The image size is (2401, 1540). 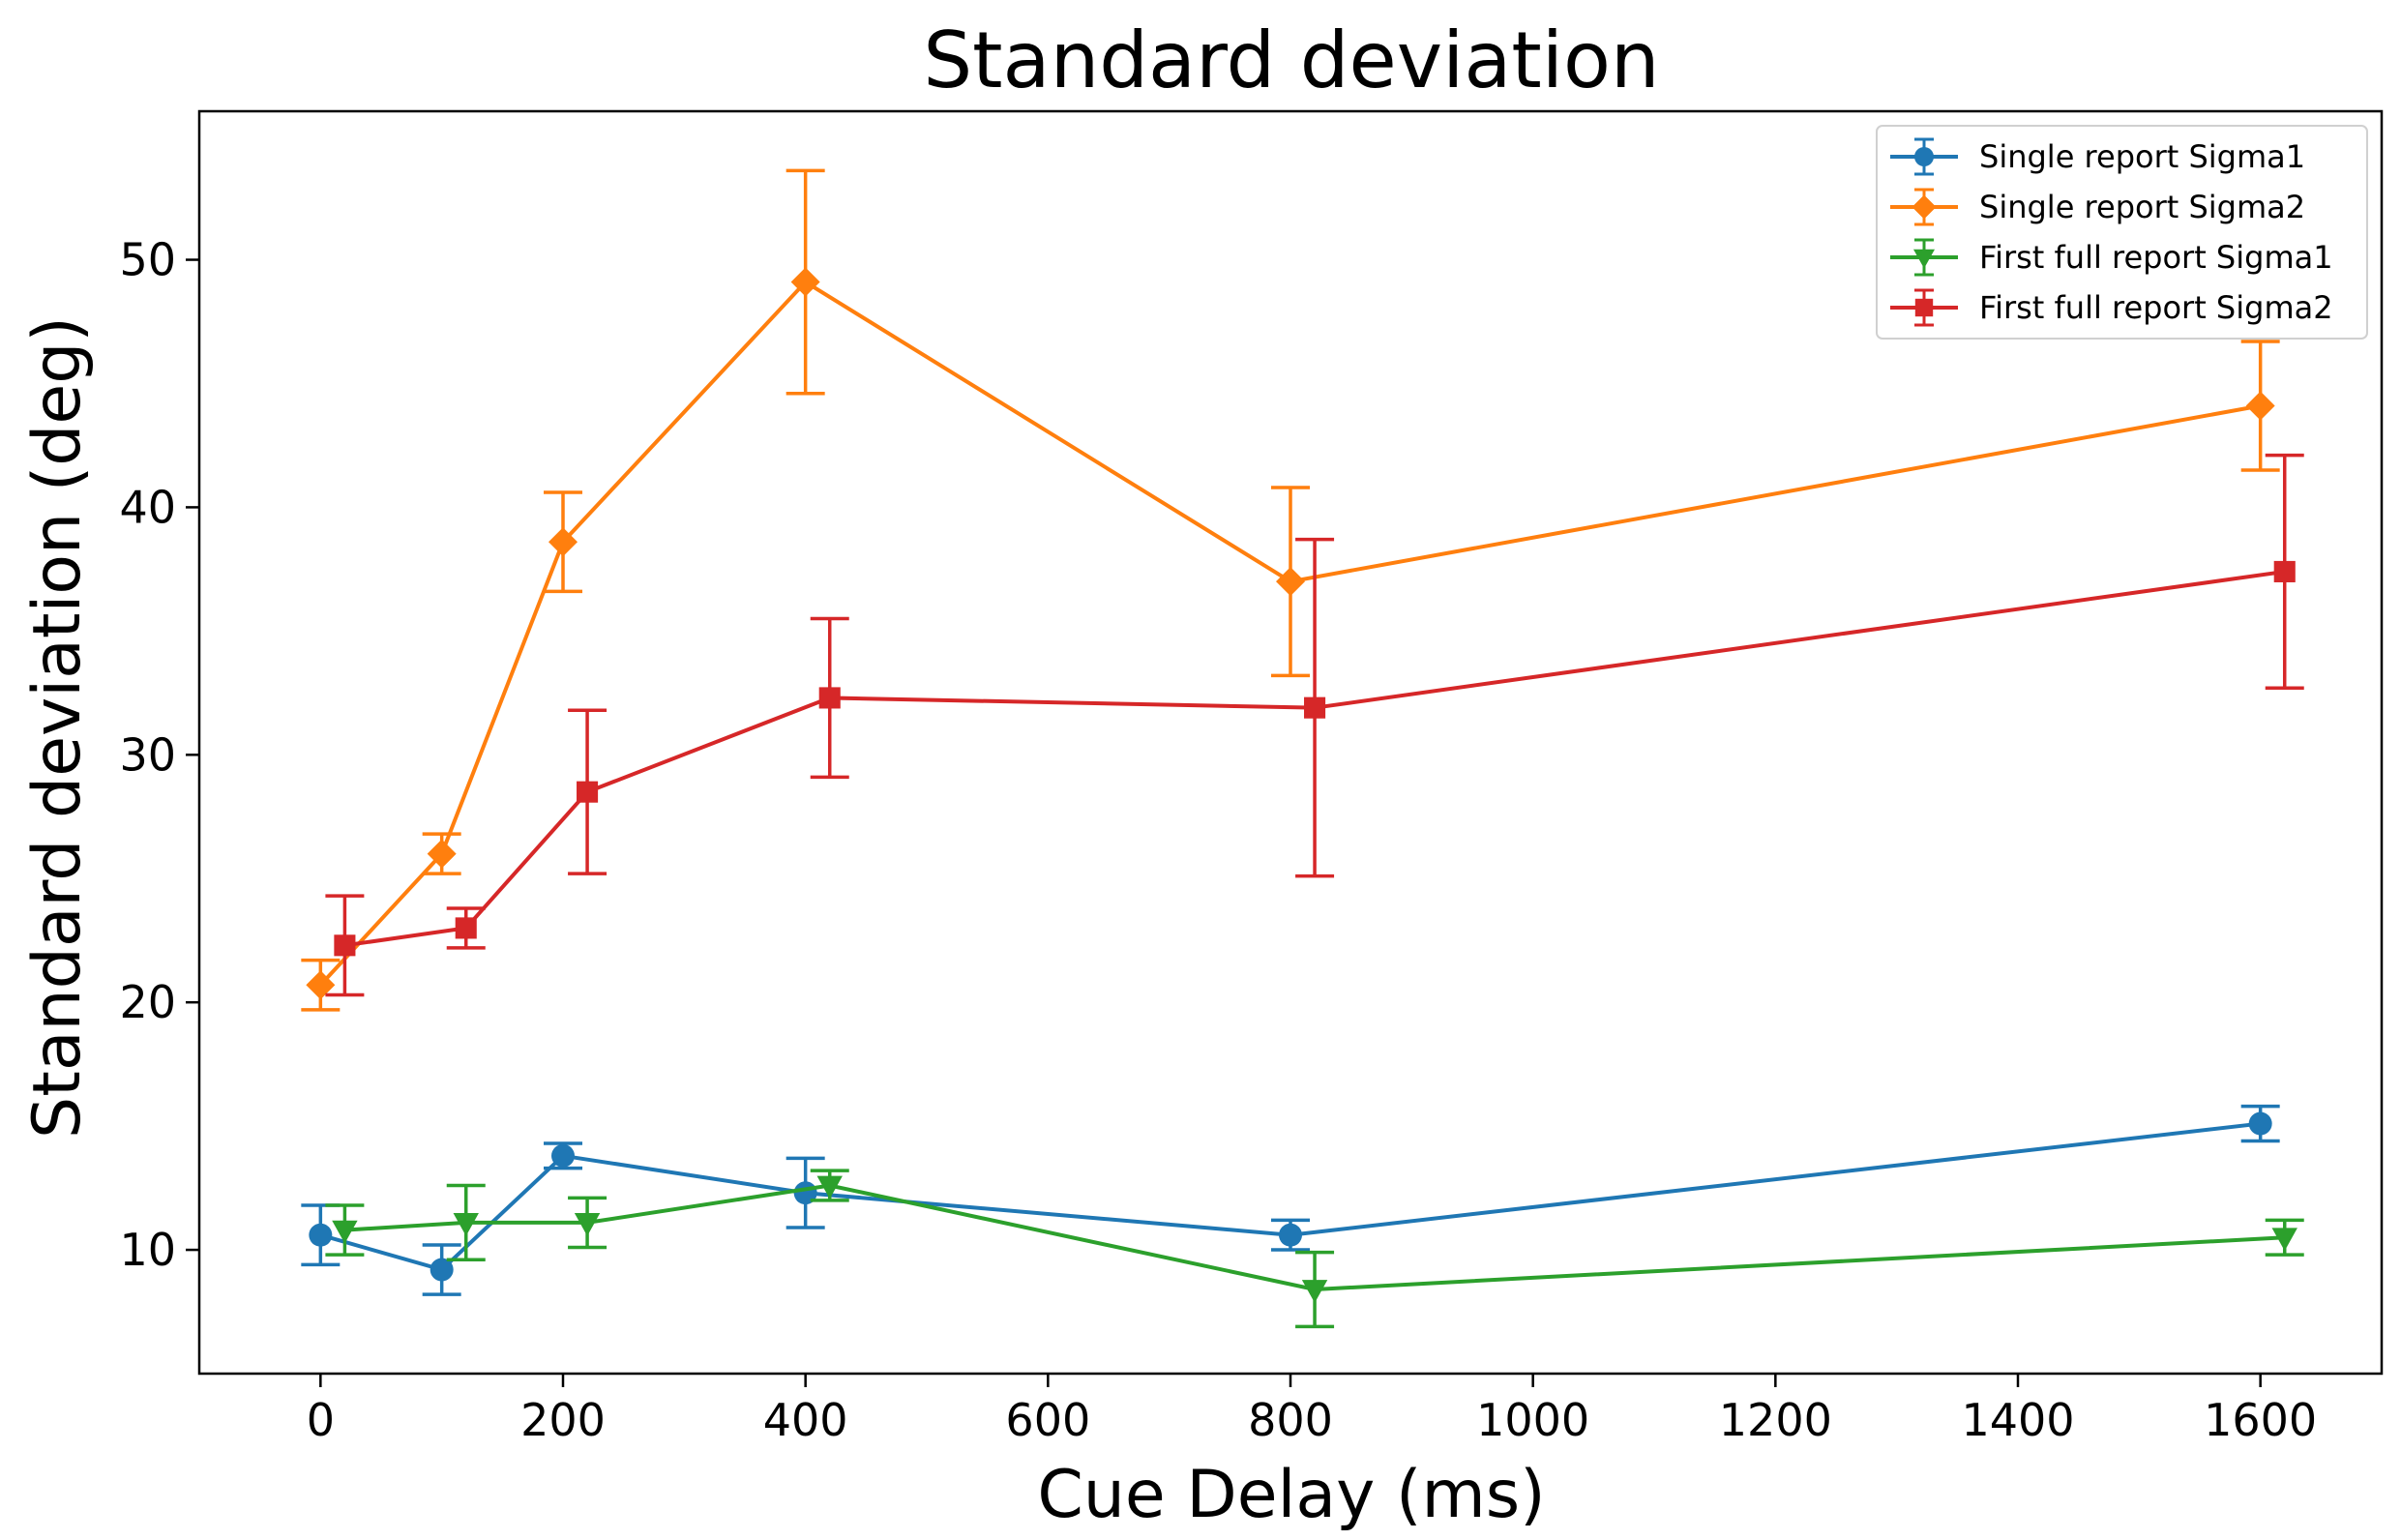 I want to click on x-tick-label: 800, so click(x=1290, y=1420).